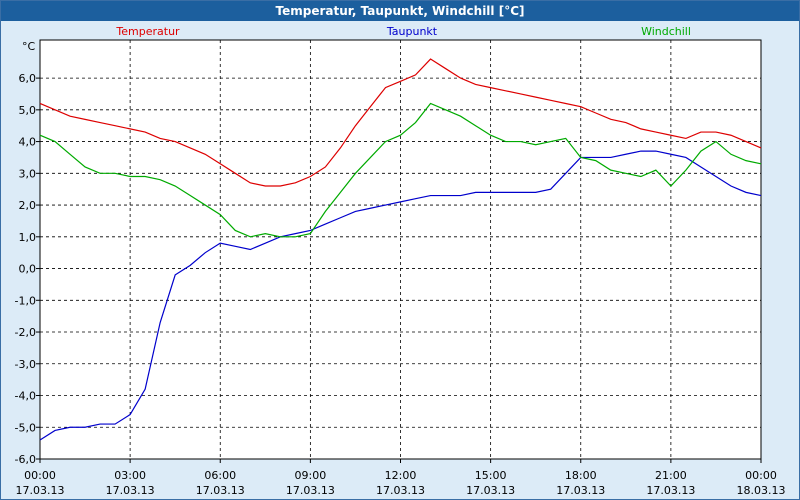  I want to click on y-tick-label: -3,0, so click(25, 364).